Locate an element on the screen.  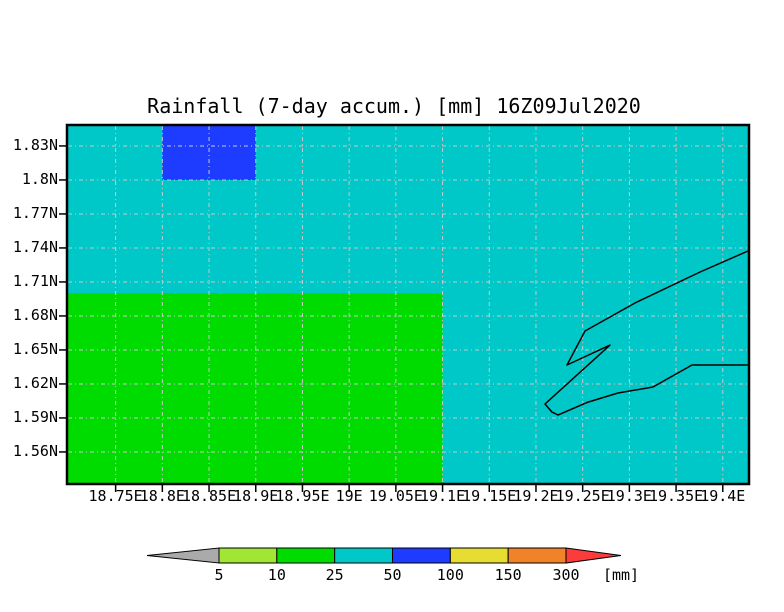
colorbar-tick-label: 5 is located at coordinates (219, 575).